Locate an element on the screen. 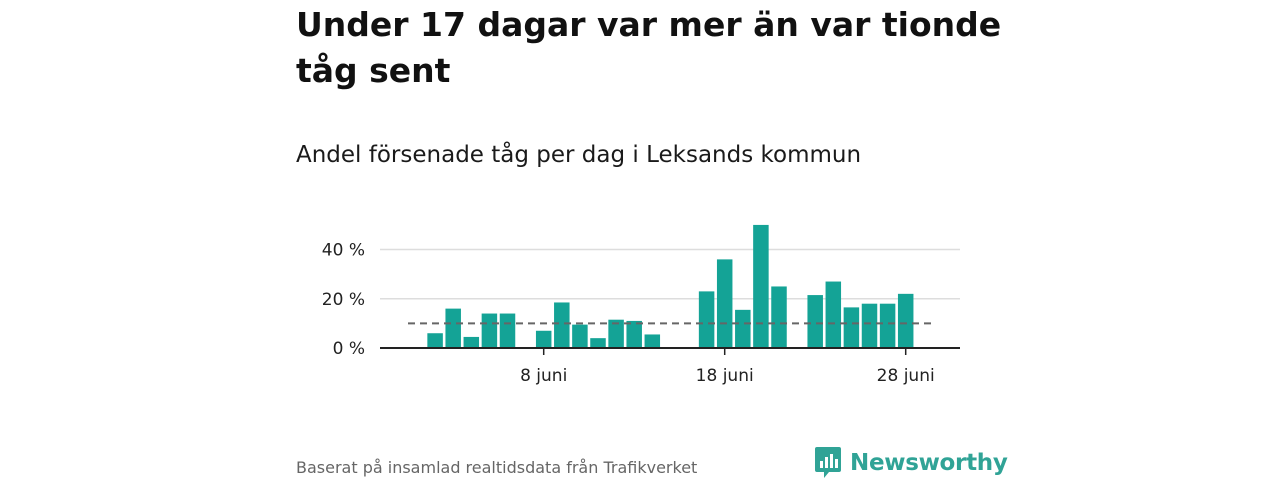 The height and width of the screenshot is (480, 1280). brand-logo: Newsworthy is located at coordinates (911, 463).